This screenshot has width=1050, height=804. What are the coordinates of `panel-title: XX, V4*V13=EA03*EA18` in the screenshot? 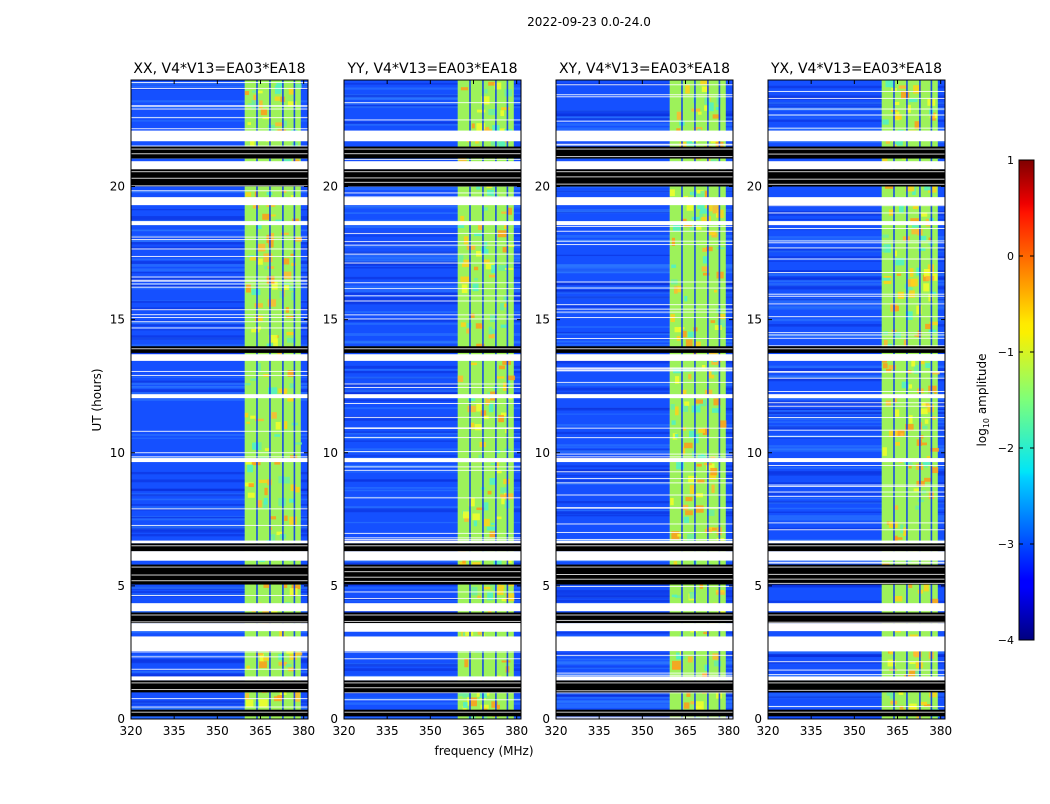 It's located at (219, 69).